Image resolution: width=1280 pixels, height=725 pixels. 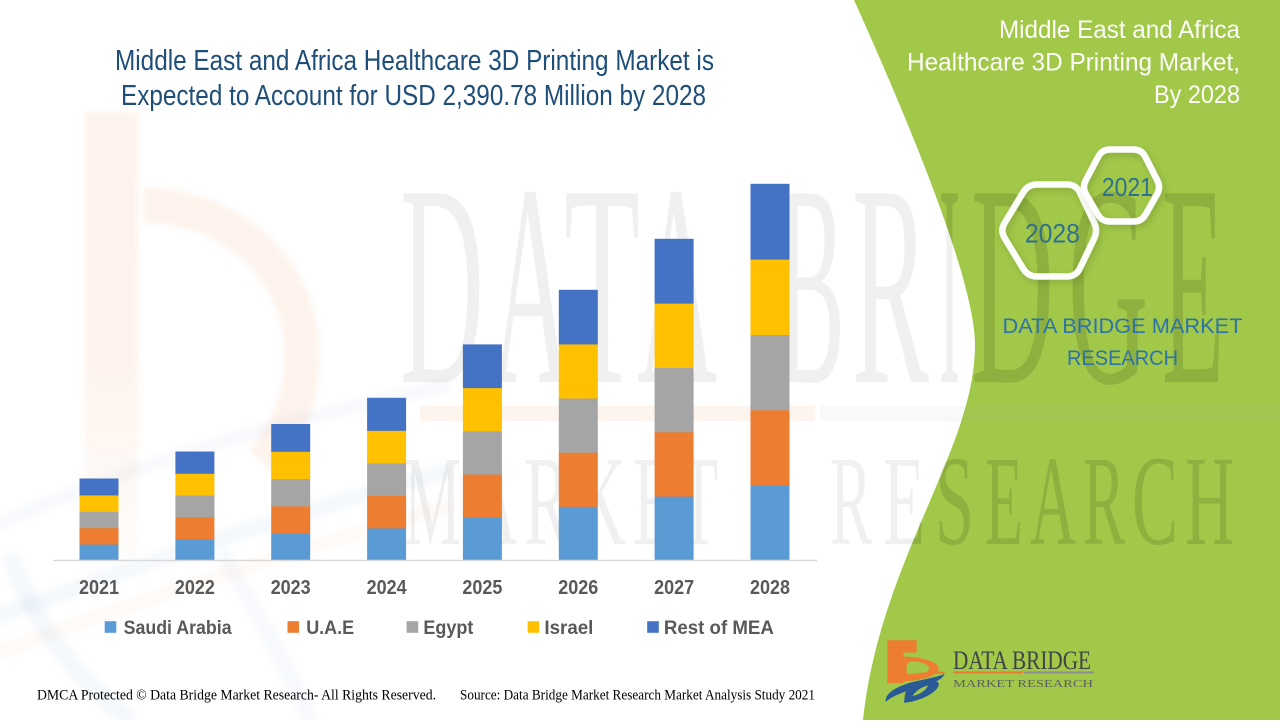 What do you see at coordinates (1012, 285) in the screenshot?
I see `svg-text: D` at bounding box center [1012, 285].